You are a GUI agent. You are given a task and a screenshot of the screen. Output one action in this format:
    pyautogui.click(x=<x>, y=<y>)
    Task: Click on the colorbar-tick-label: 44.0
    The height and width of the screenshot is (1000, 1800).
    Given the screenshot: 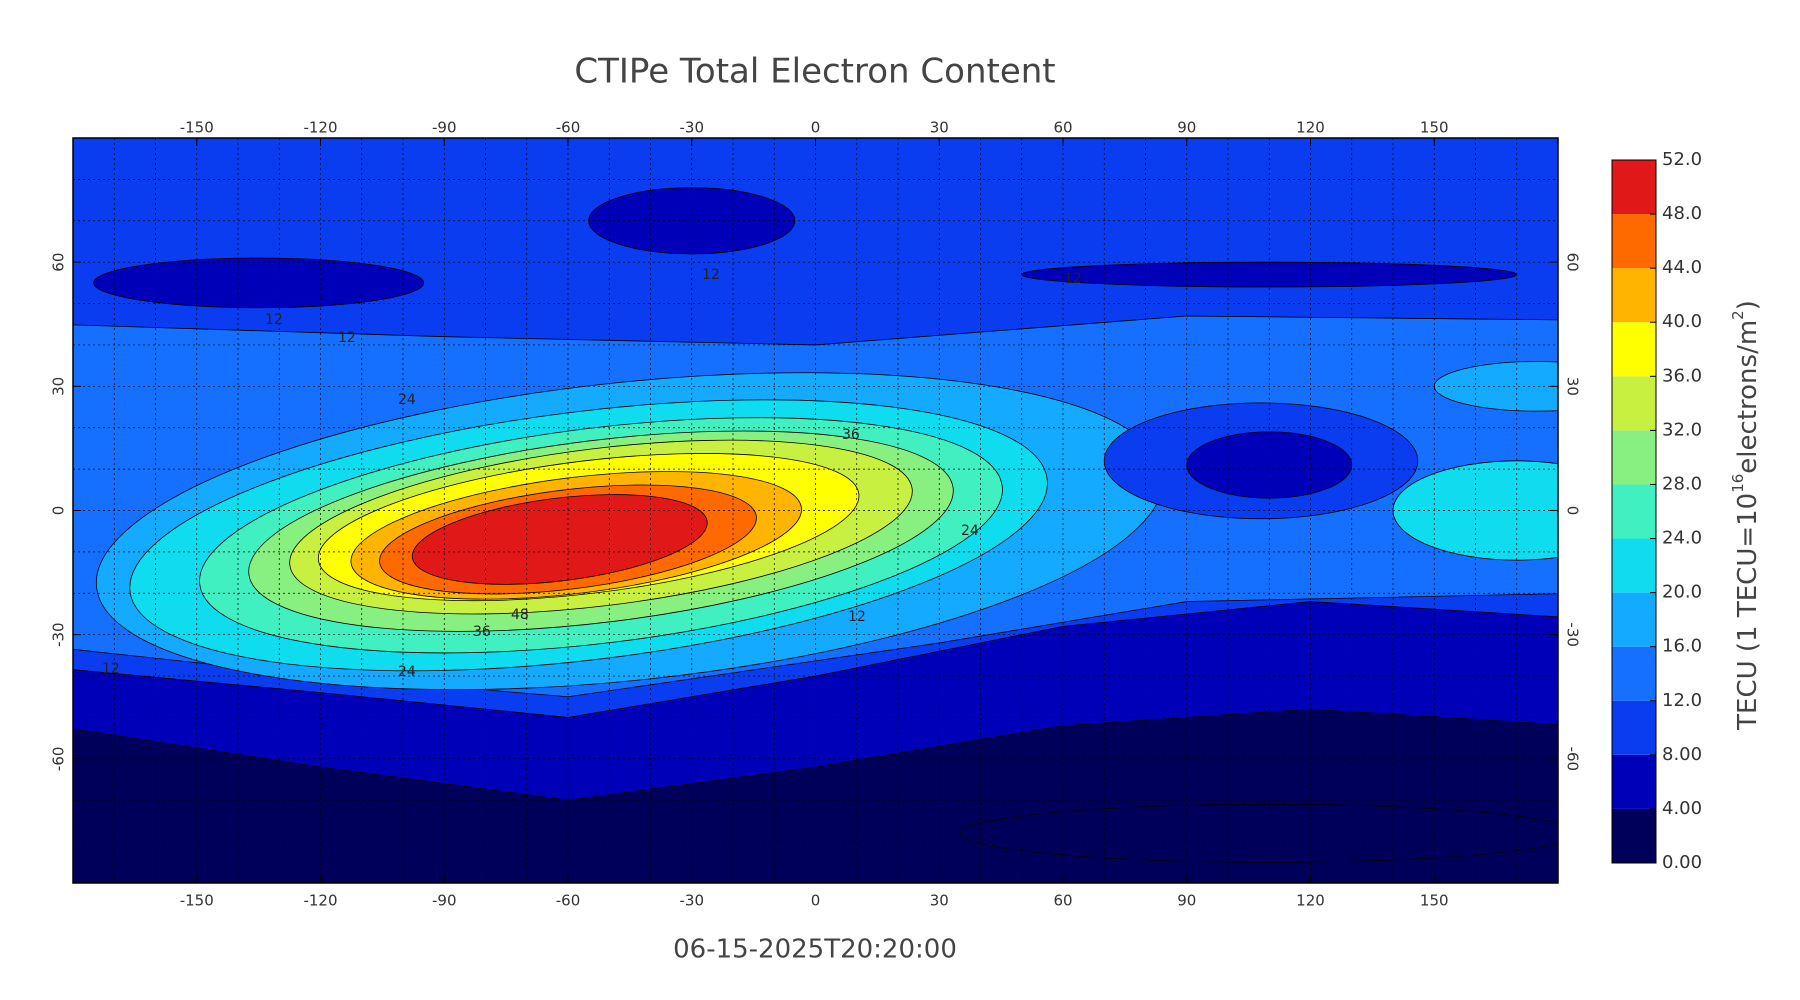 What is the action you would take?
    pyautogui.click(x=1682, y=267)
    